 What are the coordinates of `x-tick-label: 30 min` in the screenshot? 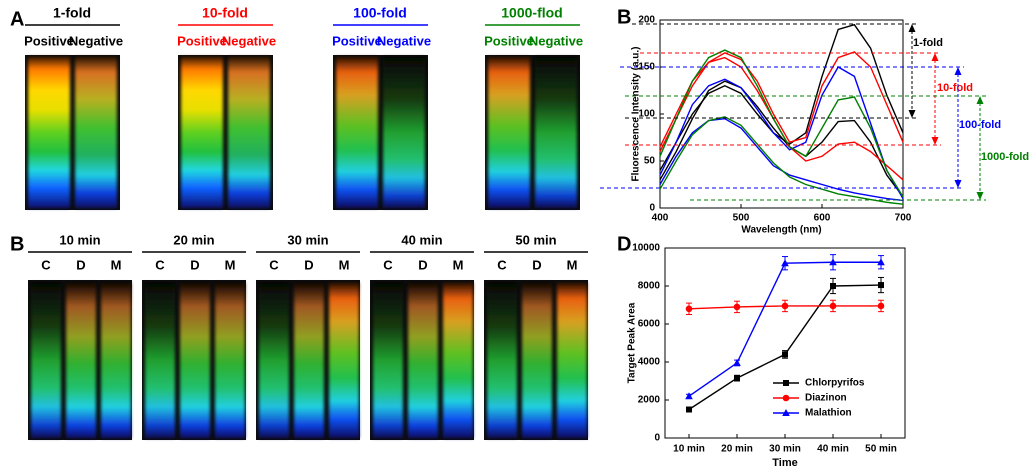 It's located at (785, 449).